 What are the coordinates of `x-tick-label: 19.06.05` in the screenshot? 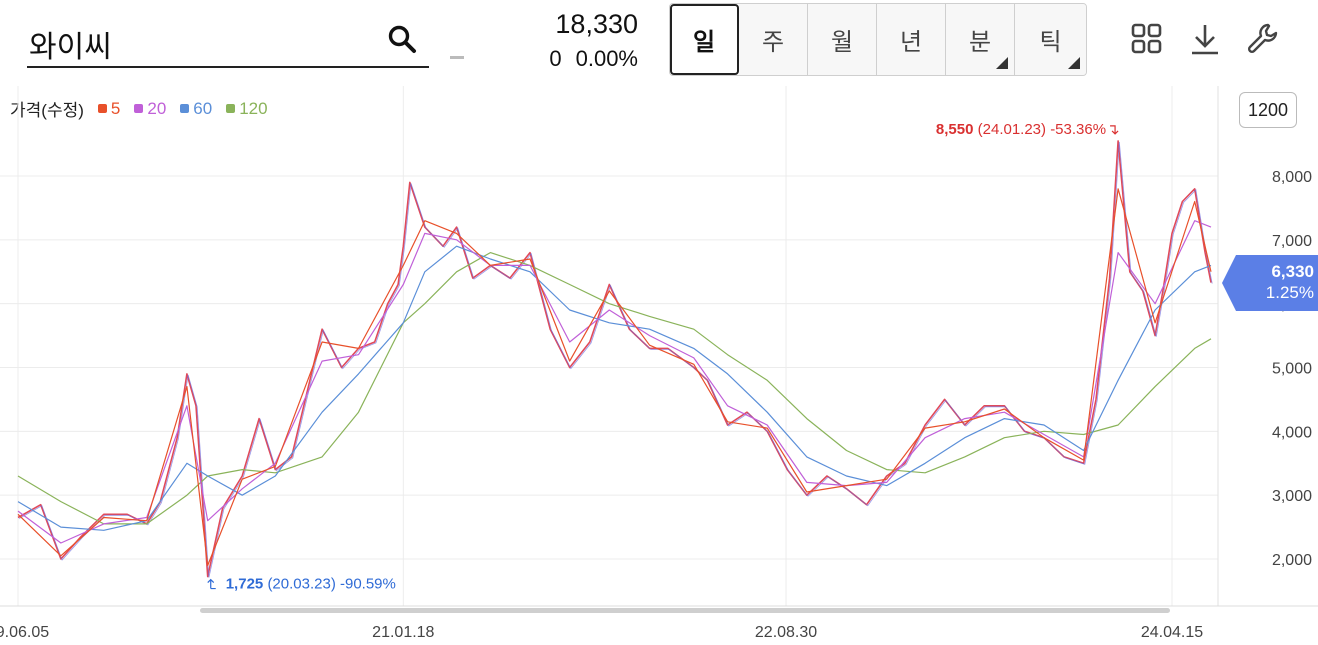 It's located at (24, 632).